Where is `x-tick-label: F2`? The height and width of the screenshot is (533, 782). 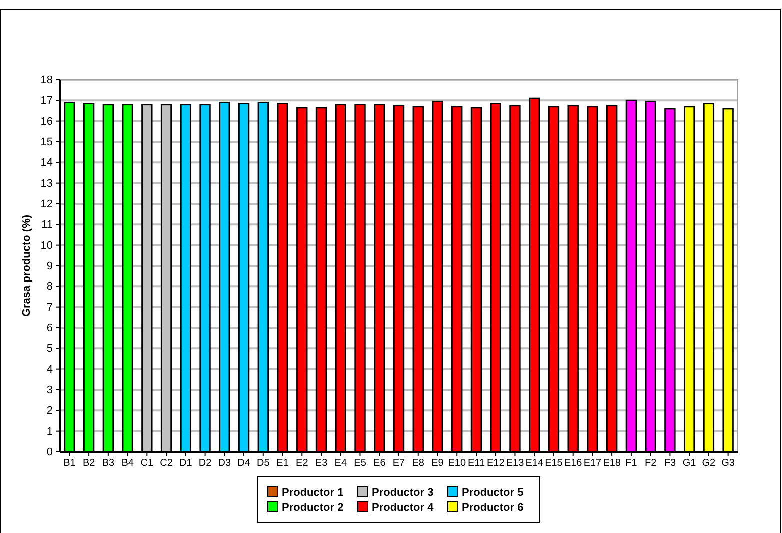 x-tick-label: F2 is located at coordinates (651, 464).